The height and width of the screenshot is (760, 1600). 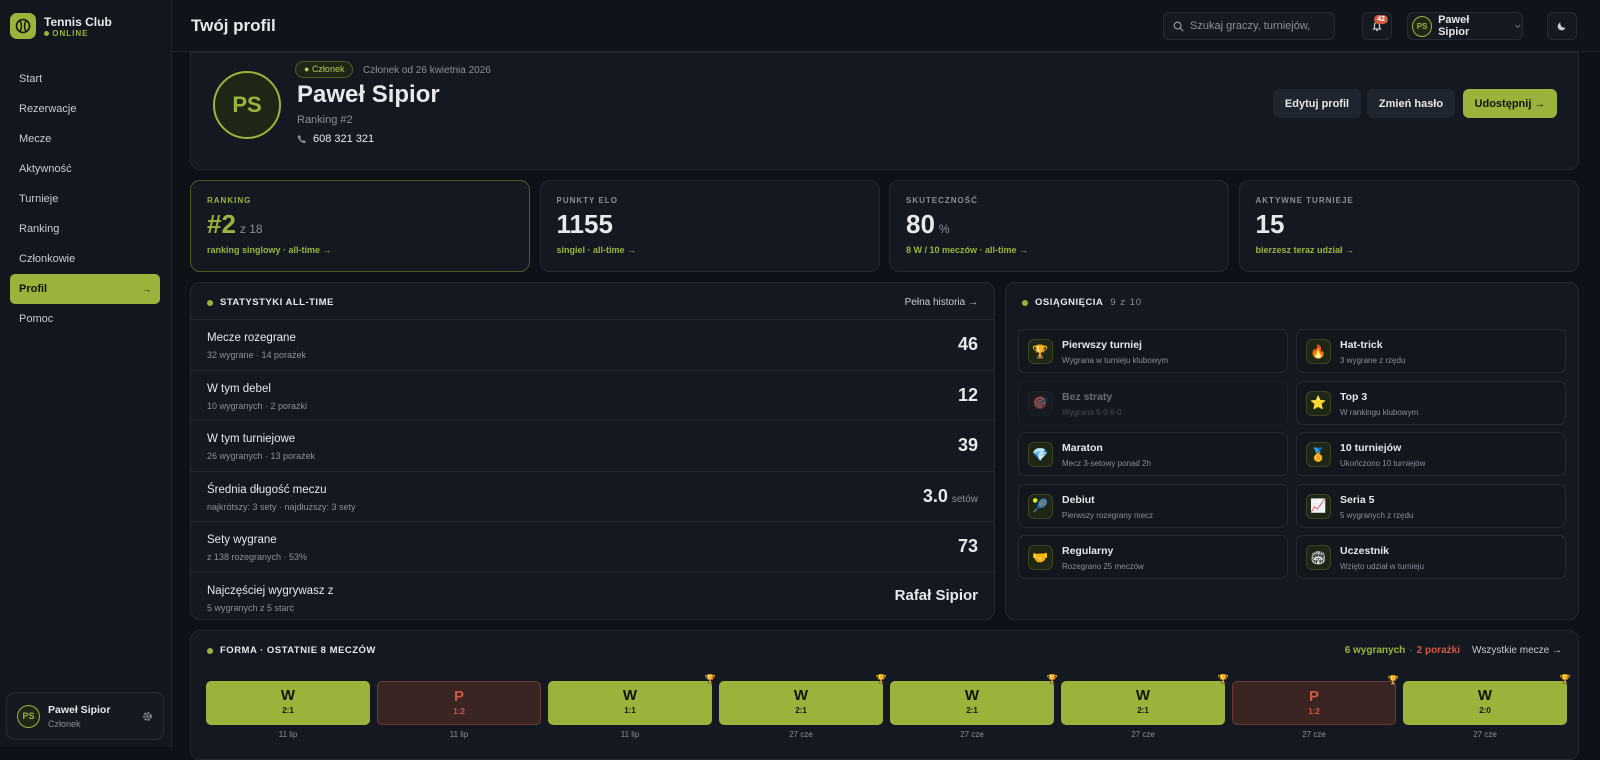 What do you see at coordinates (1153, 557) in the screenshot?
I see `achievement: 🤝 Regularny Rozegrano 25 meczów` at bounding box center [1153, 557].